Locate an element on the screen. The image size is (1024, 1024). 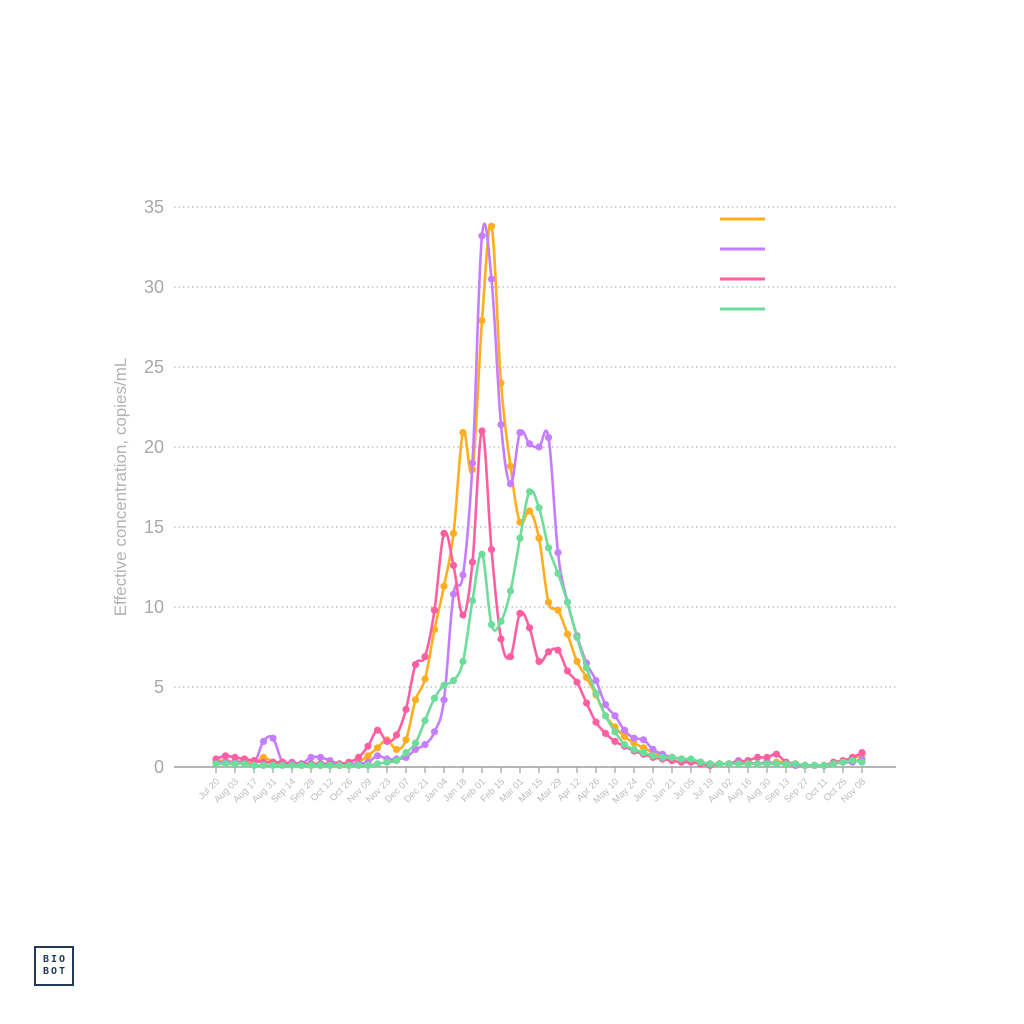
y-tick-label: 10 is located at coordinates (154, 607).